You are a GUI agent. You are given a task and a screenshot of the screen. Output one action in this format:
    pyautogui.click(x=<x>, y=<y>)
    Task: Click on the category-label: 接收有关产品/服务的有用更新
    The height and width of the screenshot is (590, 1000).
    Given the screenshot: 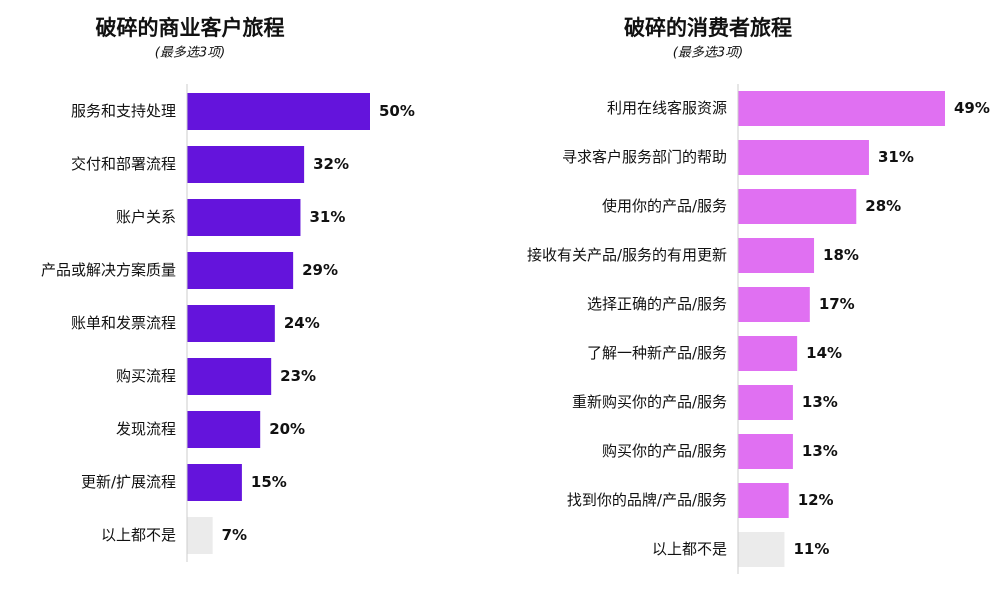 What is the action you would take?
    pyautogui.click(x=627, y=255)
    